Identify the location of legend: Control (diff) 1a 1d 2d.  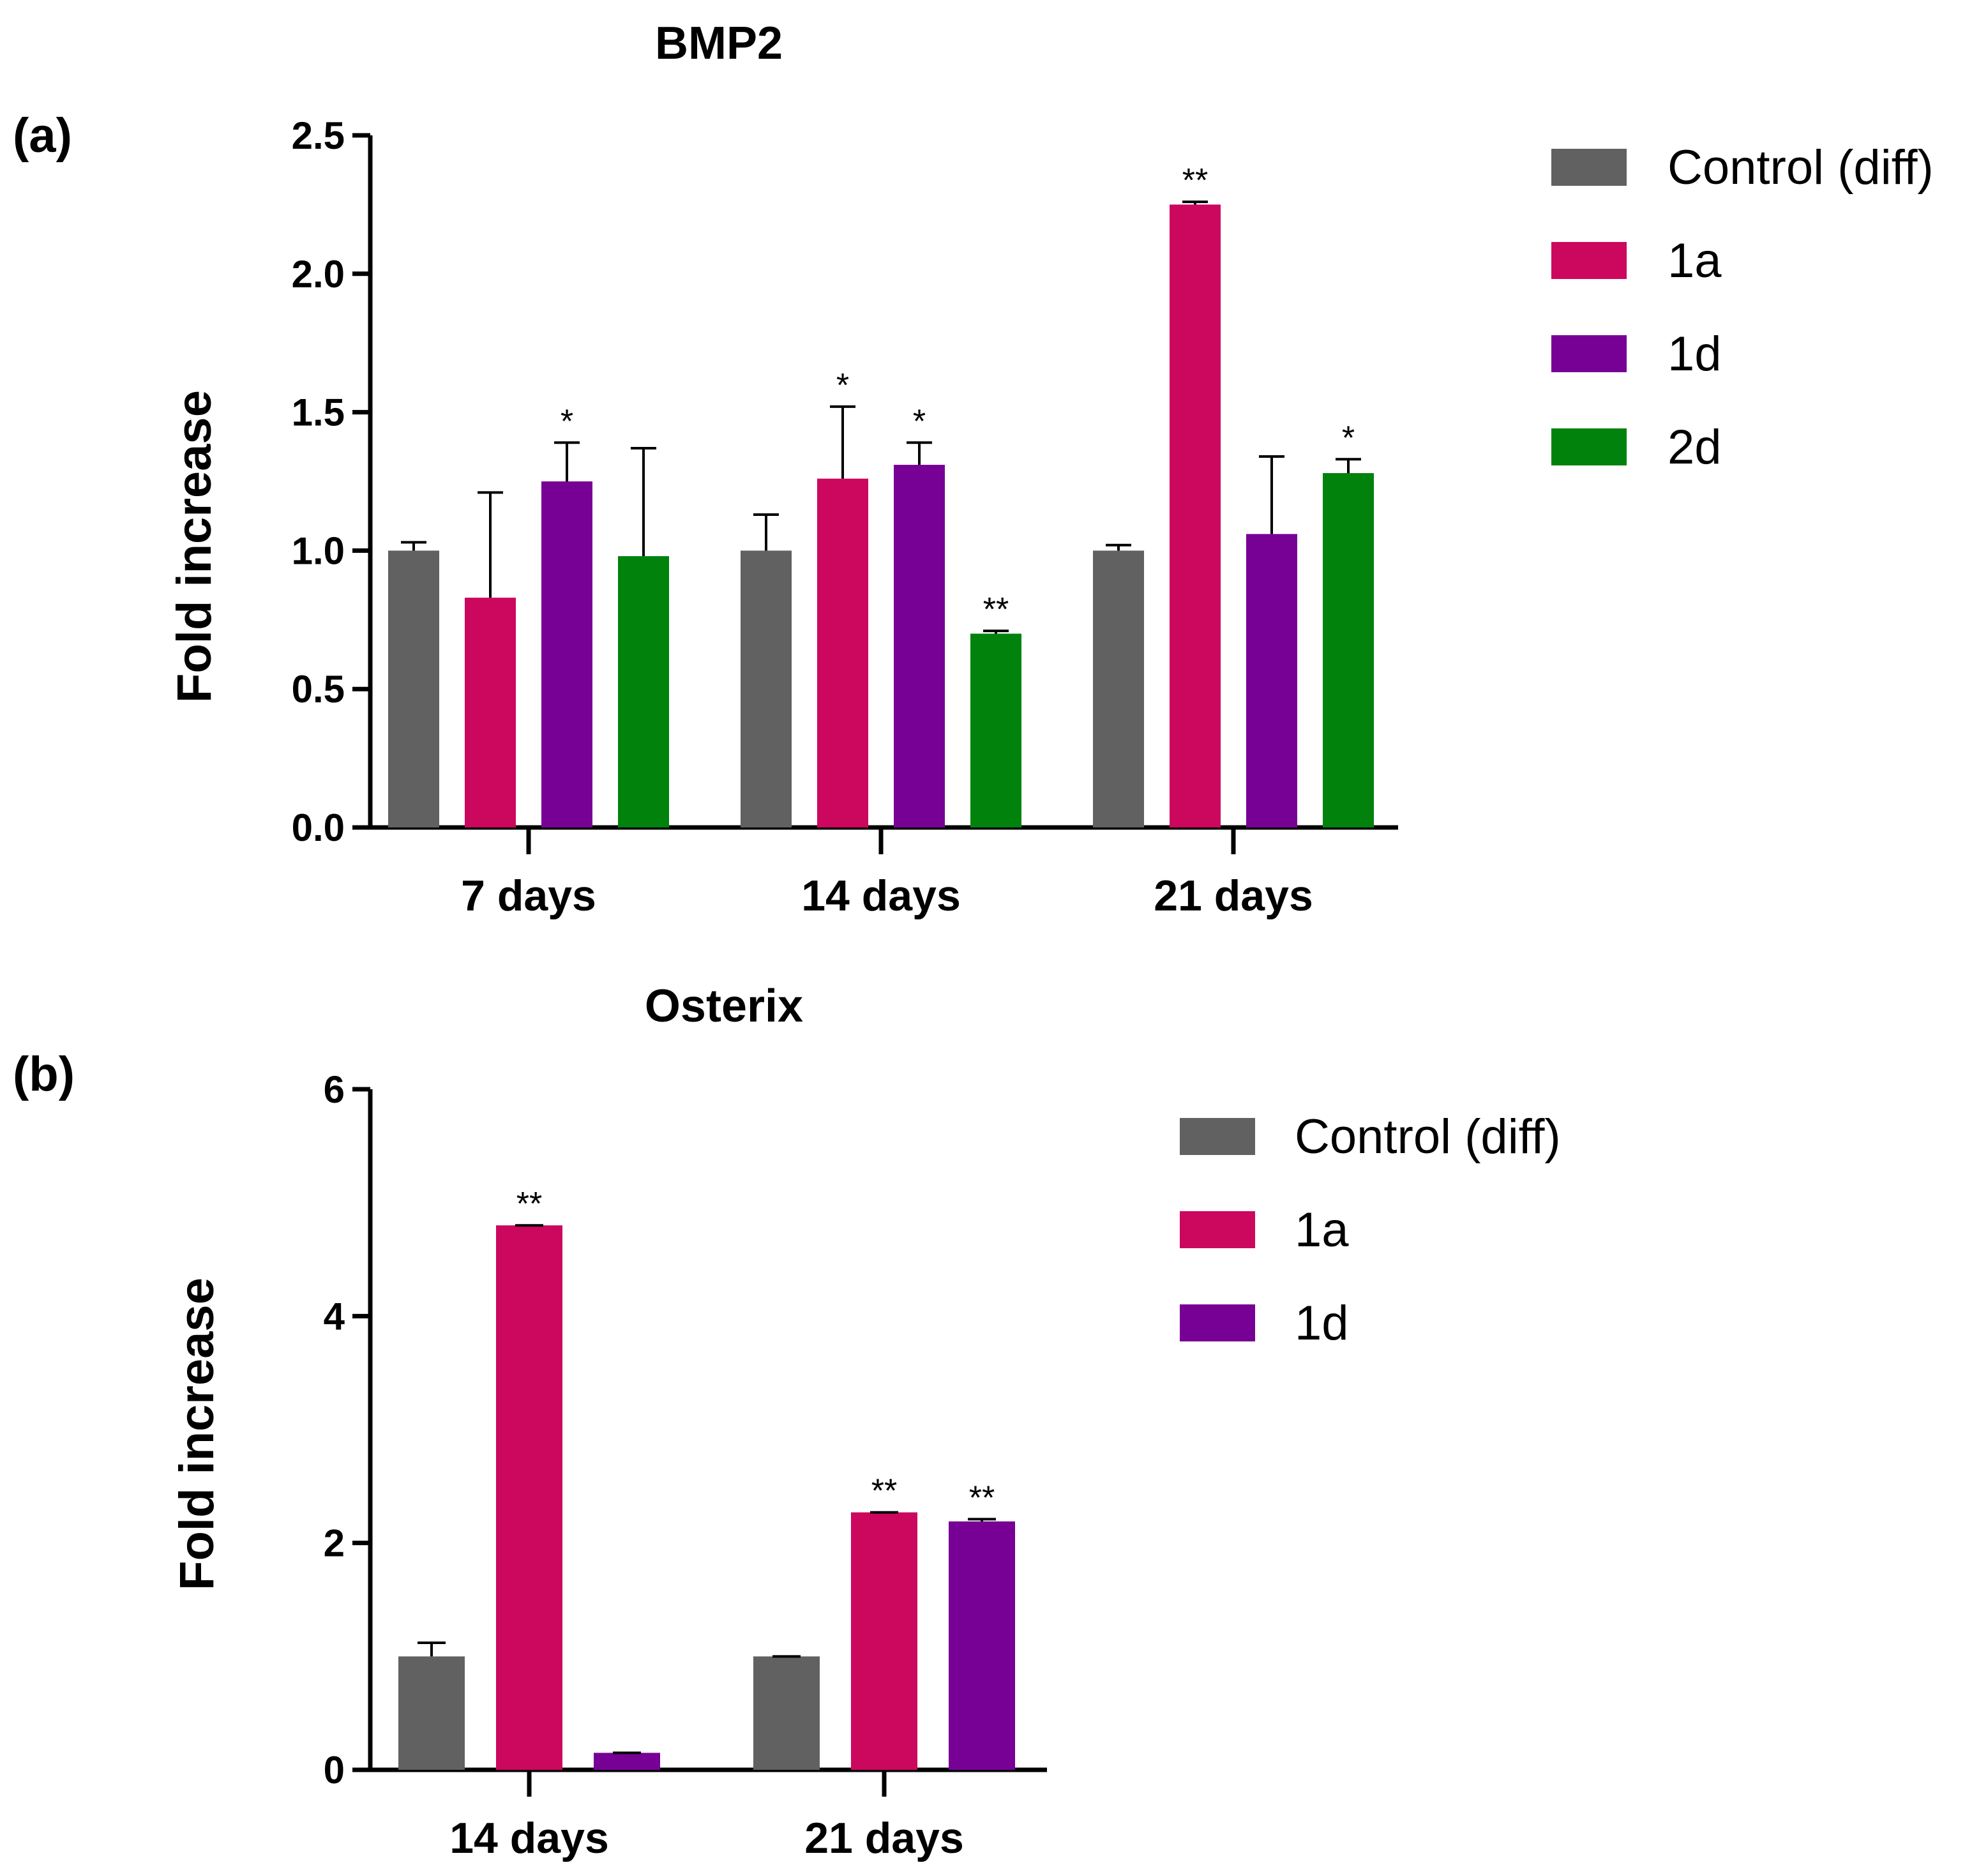
(1743, 307).